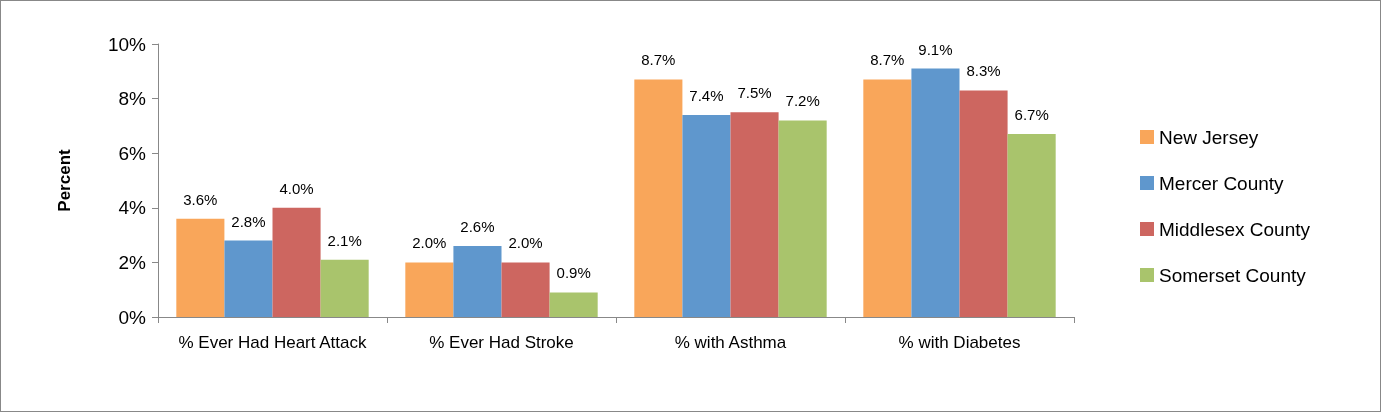 The image size is (1381, 412). What do you see at coordinates (573, 273) in the screenshot?
I see `data-label: 0.9%` at bounding box center [573, 273].